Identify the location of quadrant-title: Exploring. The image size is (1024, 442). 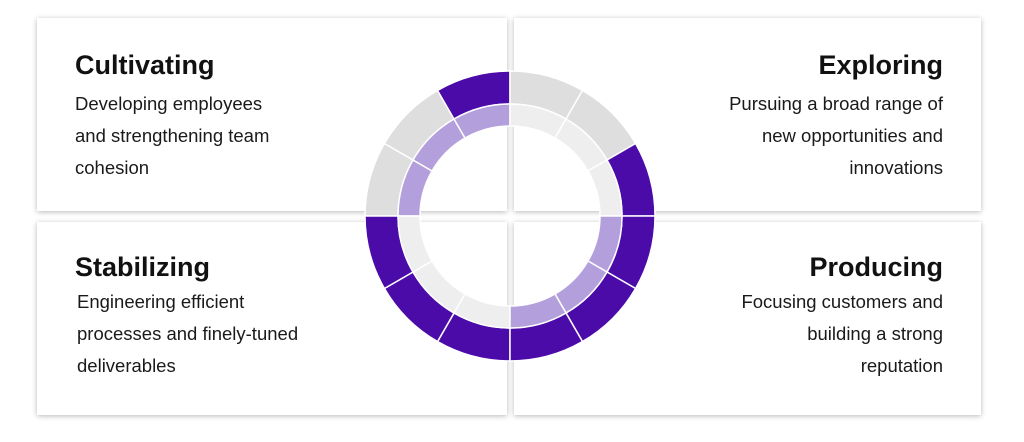
(880, 65).